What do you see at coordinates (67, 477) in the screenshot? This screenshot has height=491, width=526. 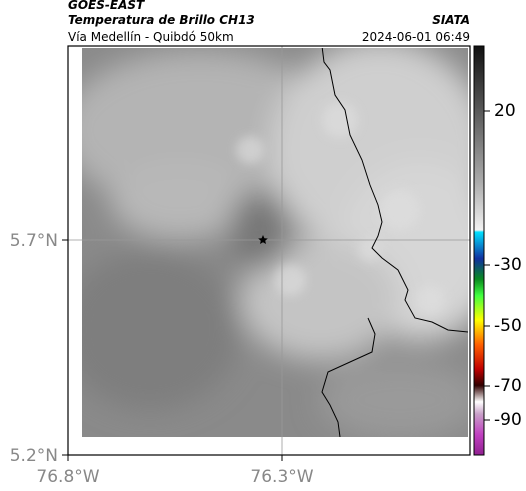 I see `lon-tick-label: 76.8°W` at bounding box center [67, 477].